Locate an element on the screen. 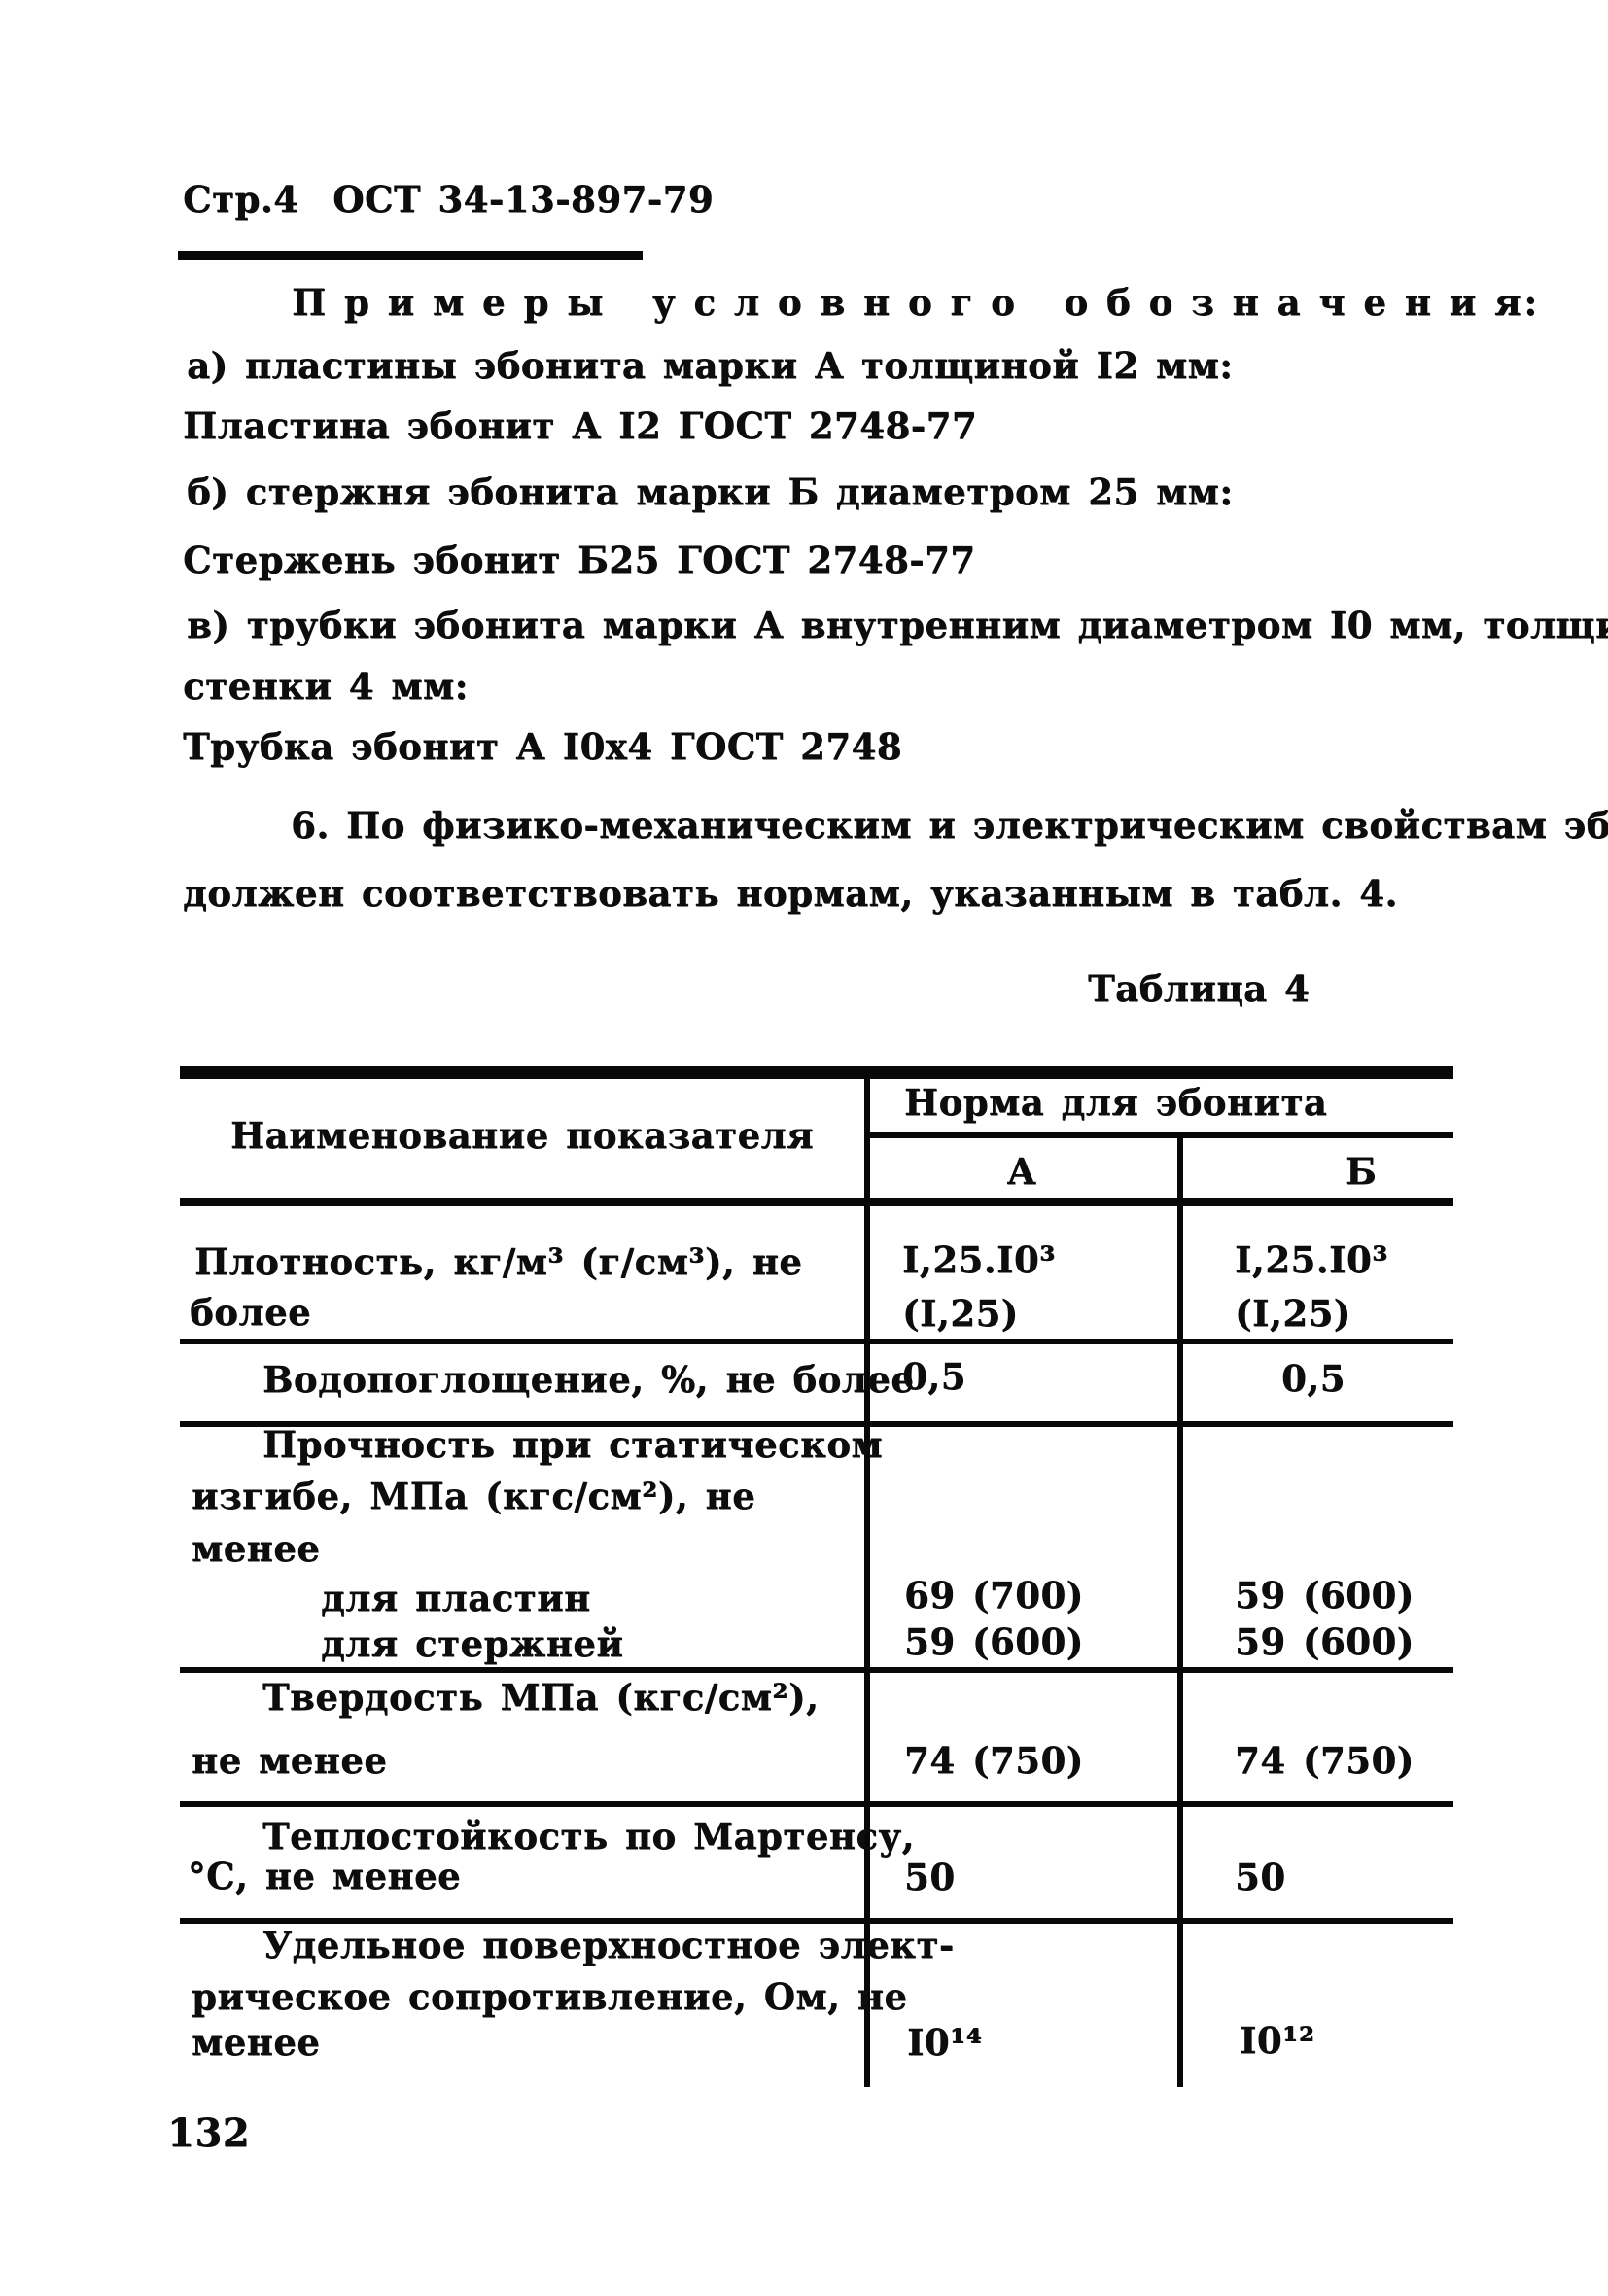 This screenshot has height=2296, width=1608. row-label-line: для пластин is located at coordinates (456, 1598).